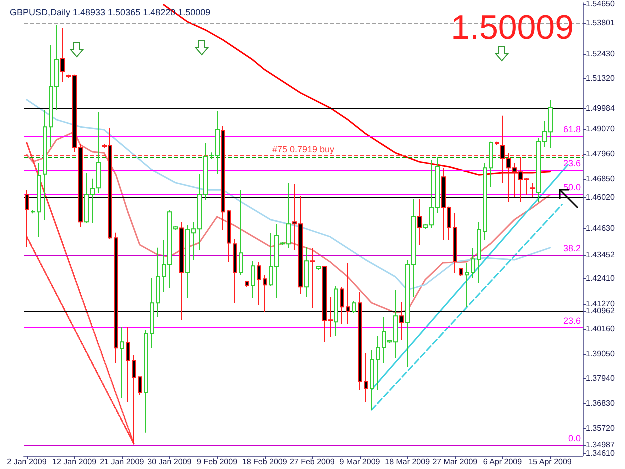 The width and height of the screenshot is (625, 469). I want to click on y-tick-label: 1.39050, so click(601, 353).